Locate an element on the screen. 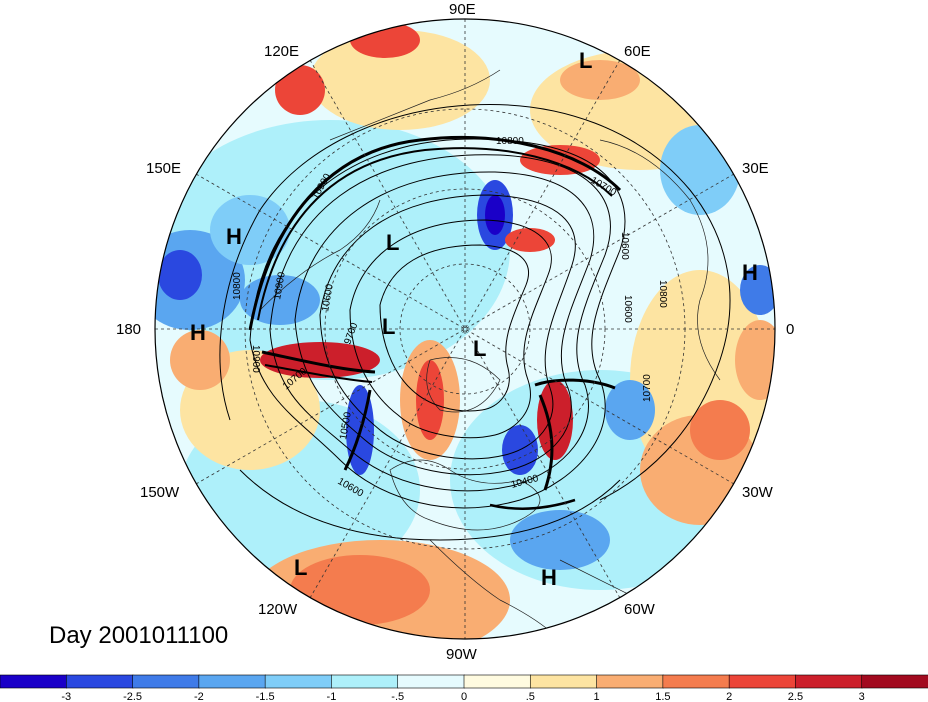 The height and width of the screenshot is (702, 928). colorbar-tick-label: 2 is located at coordinates (729, 696).